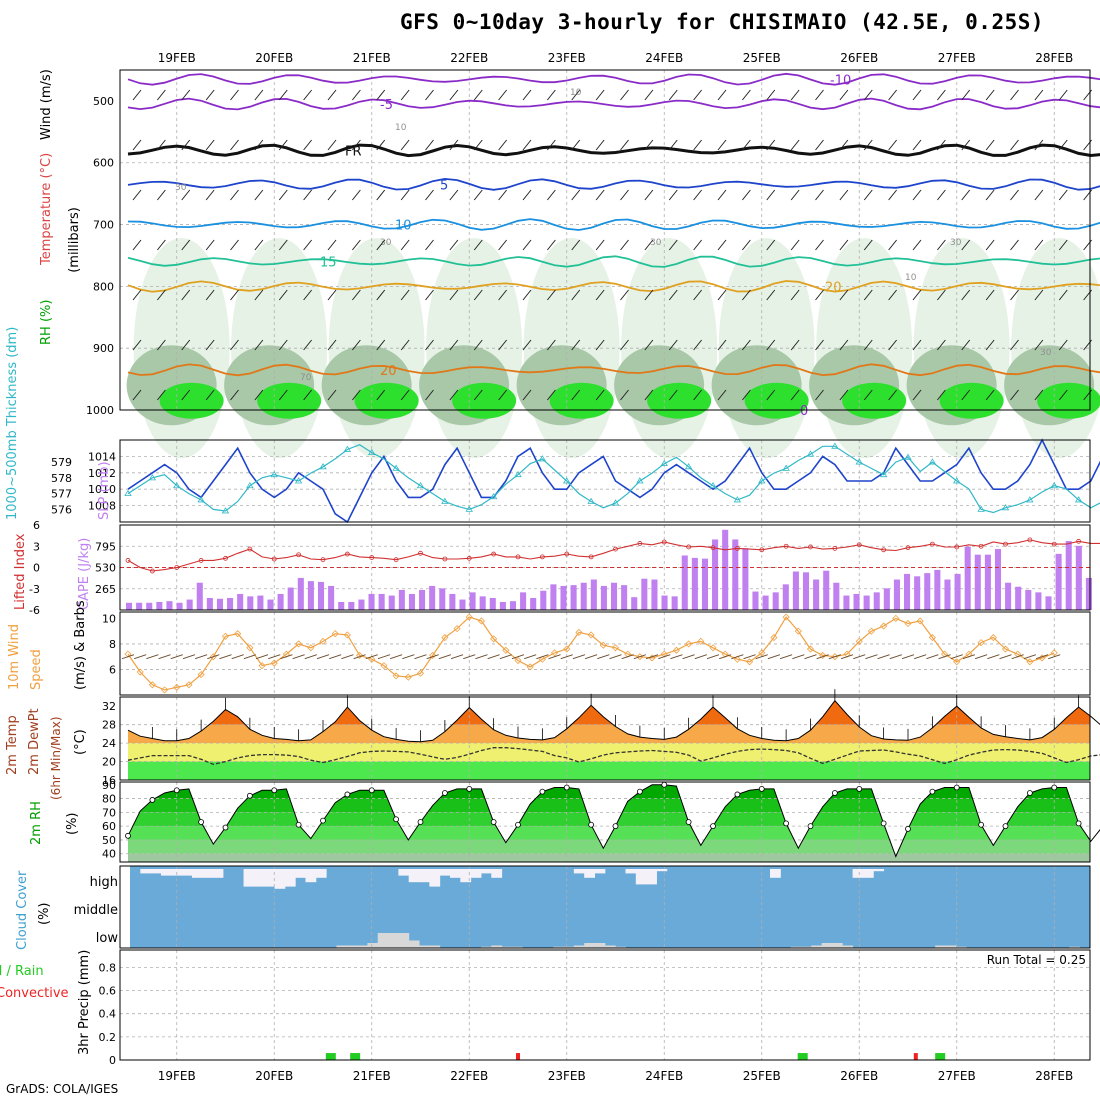 This screenshot has height=1100, width=1100. I want to click on rh-shade-dark, so click(581, 400).